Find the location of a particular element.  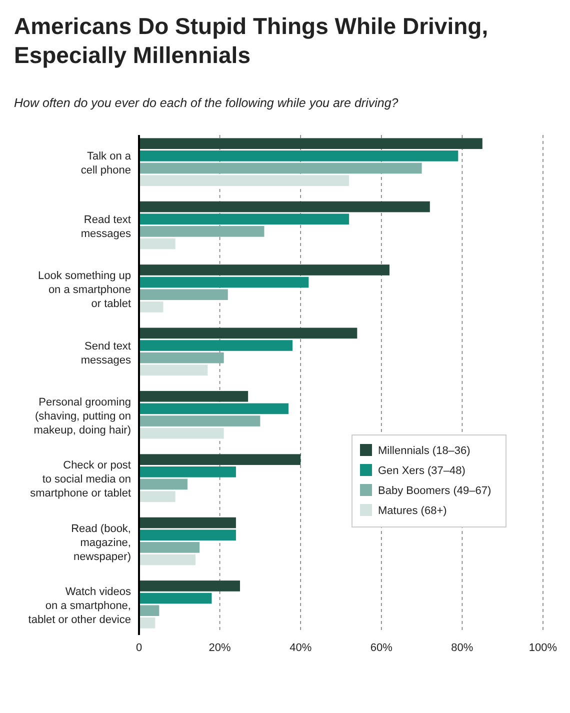

legend-label: Matures (68+) is located at coordinates (412, 510).